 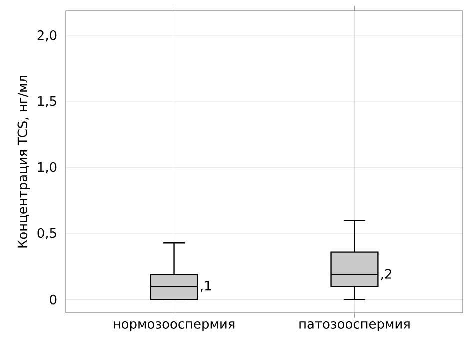 I want to click on y-tick-label: 1,5, so click(x=47, y=102).